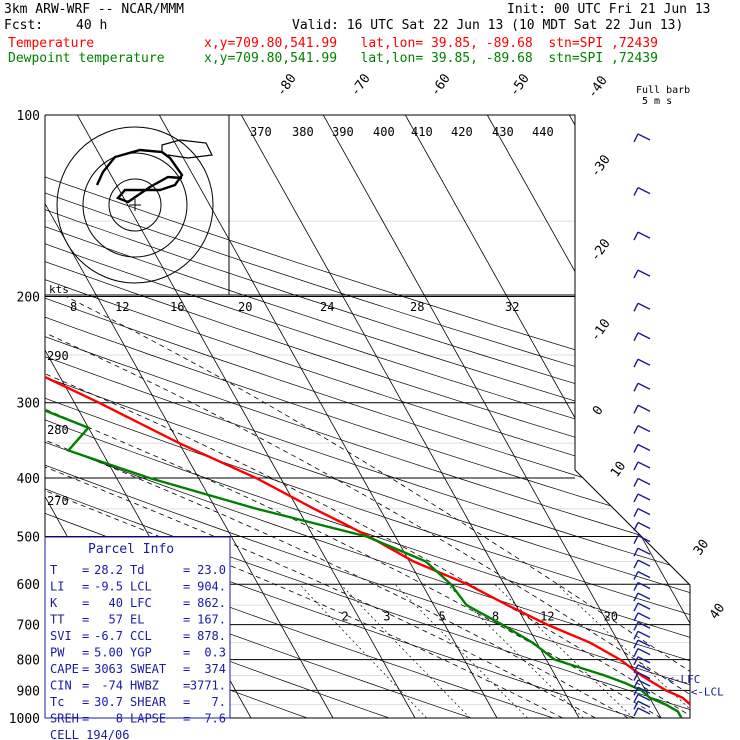 The image size is (740, 740). What do you see at coordinates (94, 9) in the screenshot?
I see `model-title: 3km ARW-WRF -- NCAR/MMM` at bounding box center [94, 9].